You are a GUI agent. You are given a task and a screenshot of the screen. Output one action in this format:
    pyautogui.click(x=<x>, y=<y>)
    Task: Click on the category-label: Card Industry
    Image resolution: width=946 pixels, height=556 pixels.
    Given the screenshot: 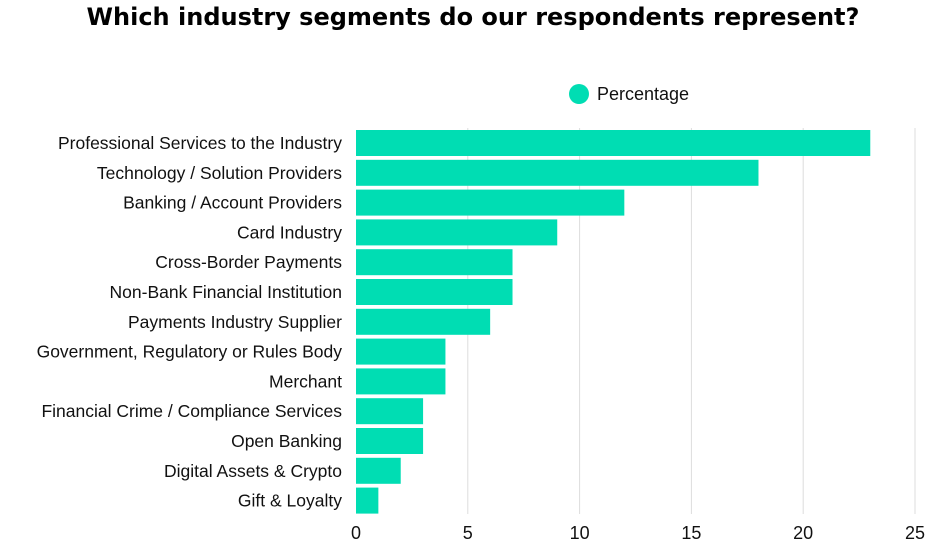 What is the action you would take?
    pyautogui.click(x=289, y=232)
    